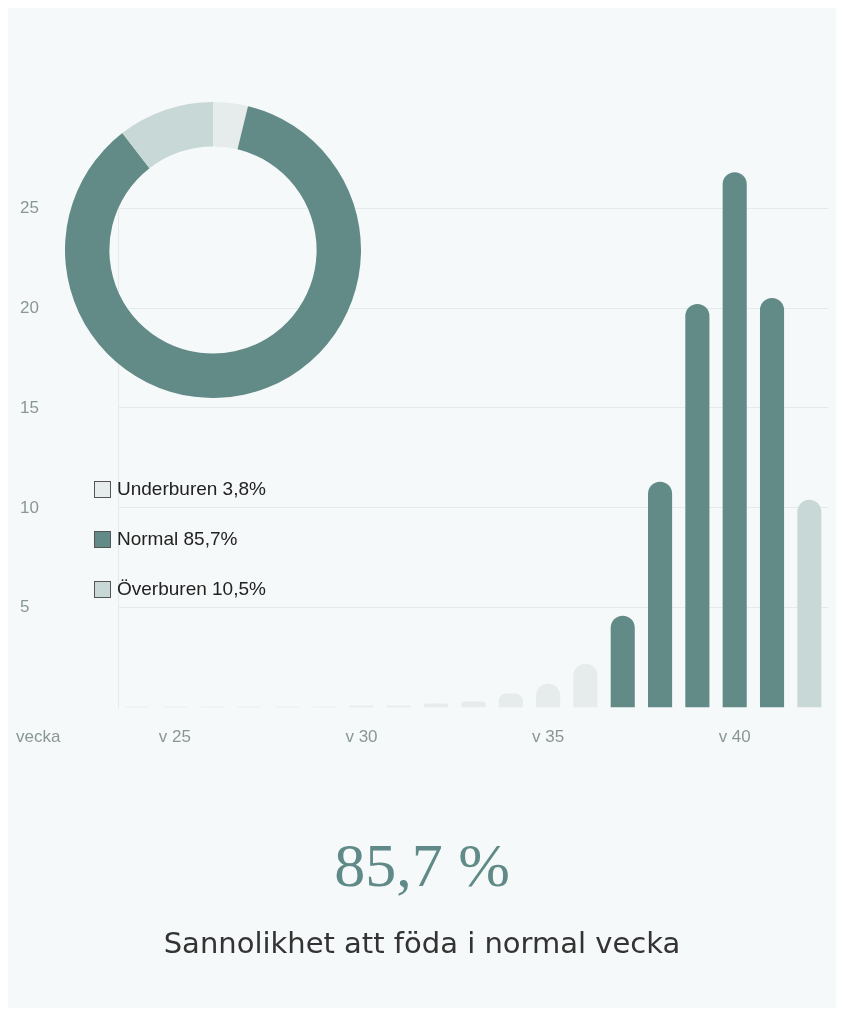  I want to click on x-tick-label: v 40, so click(734, 737).